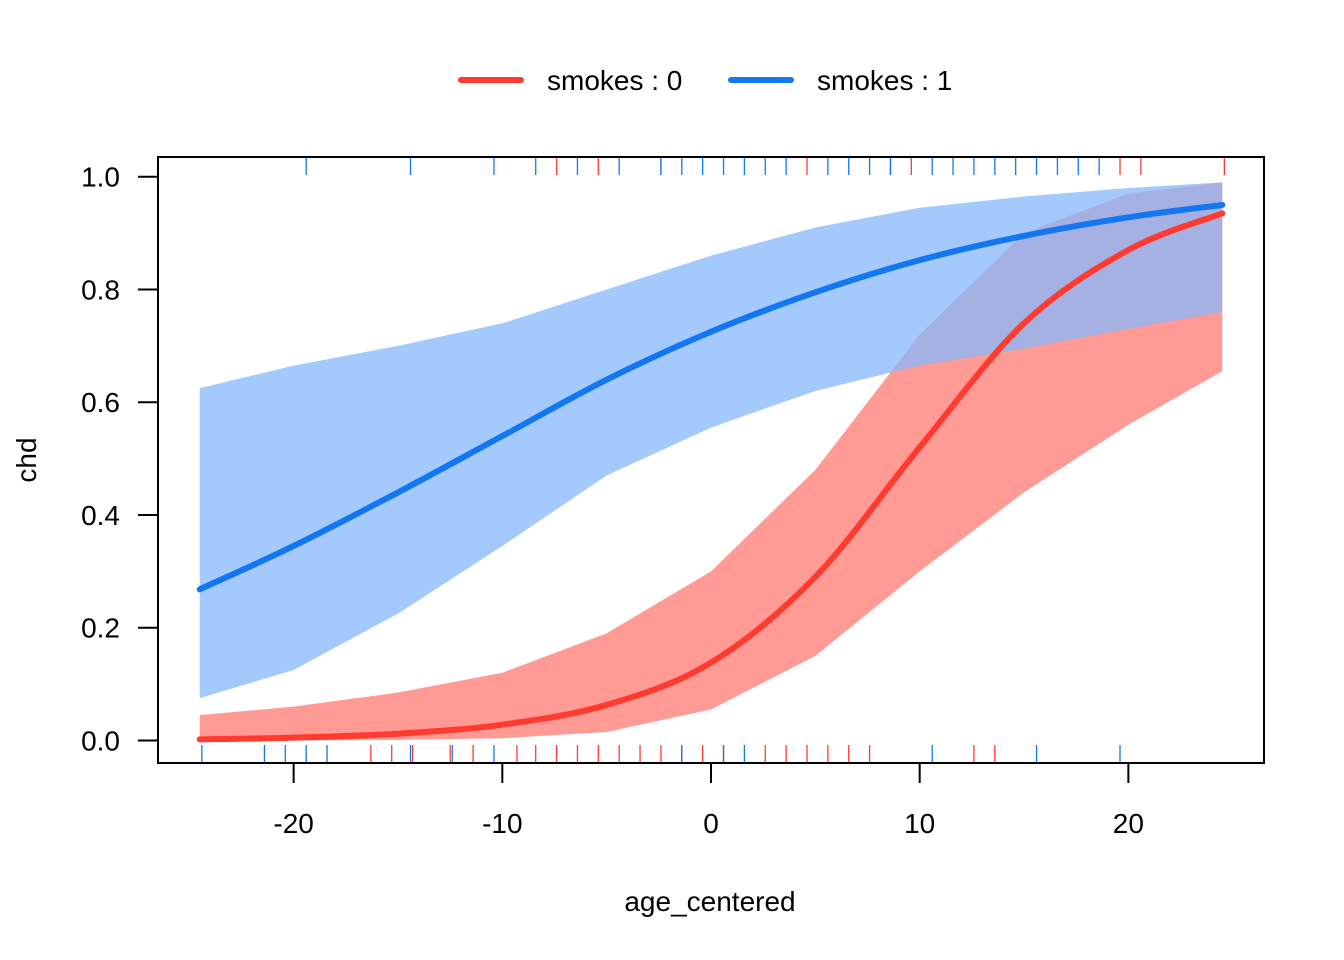 This screenshot has height=960, width=1344. What do you see at coordinates (884, 80) in the screenshot?
I see `legend-label-smokes-1: smokes : 1` at bounding box center [884, 80].